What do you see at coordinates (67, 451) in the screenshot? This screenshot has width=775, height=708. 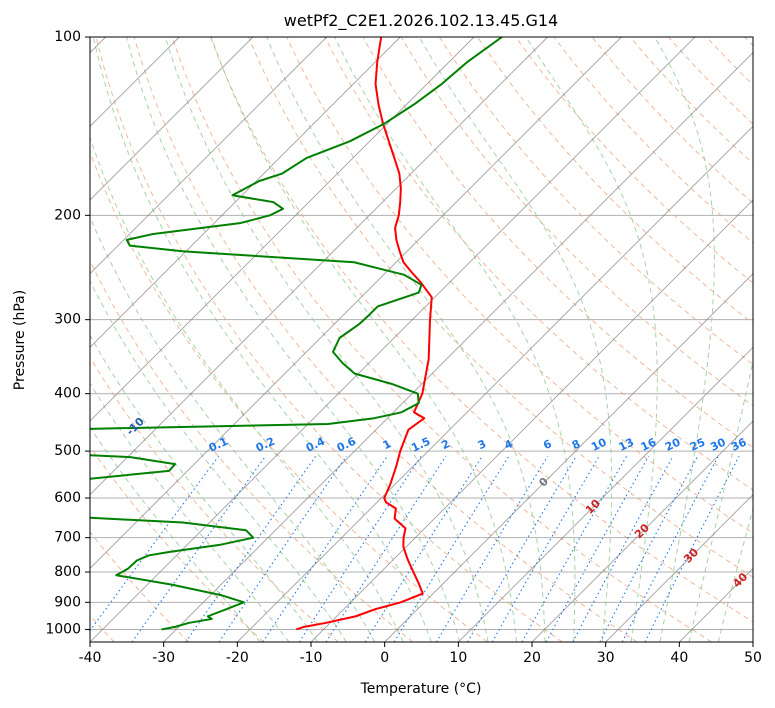 I see `y-tick-label: 500` at bounding box center [67, 451].